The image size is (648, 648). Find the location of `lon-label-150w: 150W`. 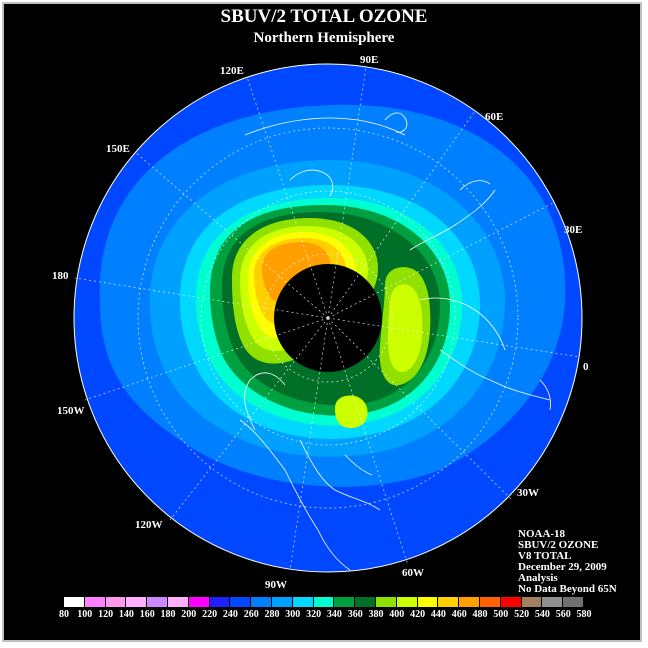

lon-label-150w: 150W is located at coordinates (71, 411).